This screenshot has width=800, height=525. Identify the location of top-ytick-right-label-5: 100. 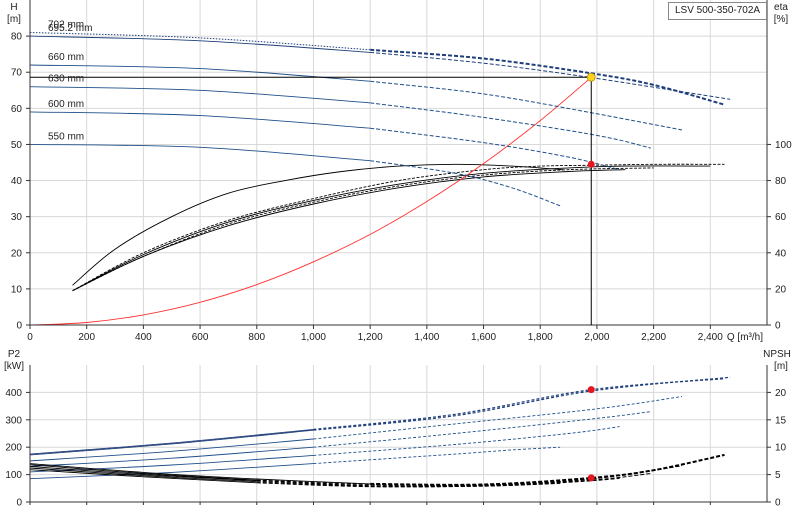
(783, 145).